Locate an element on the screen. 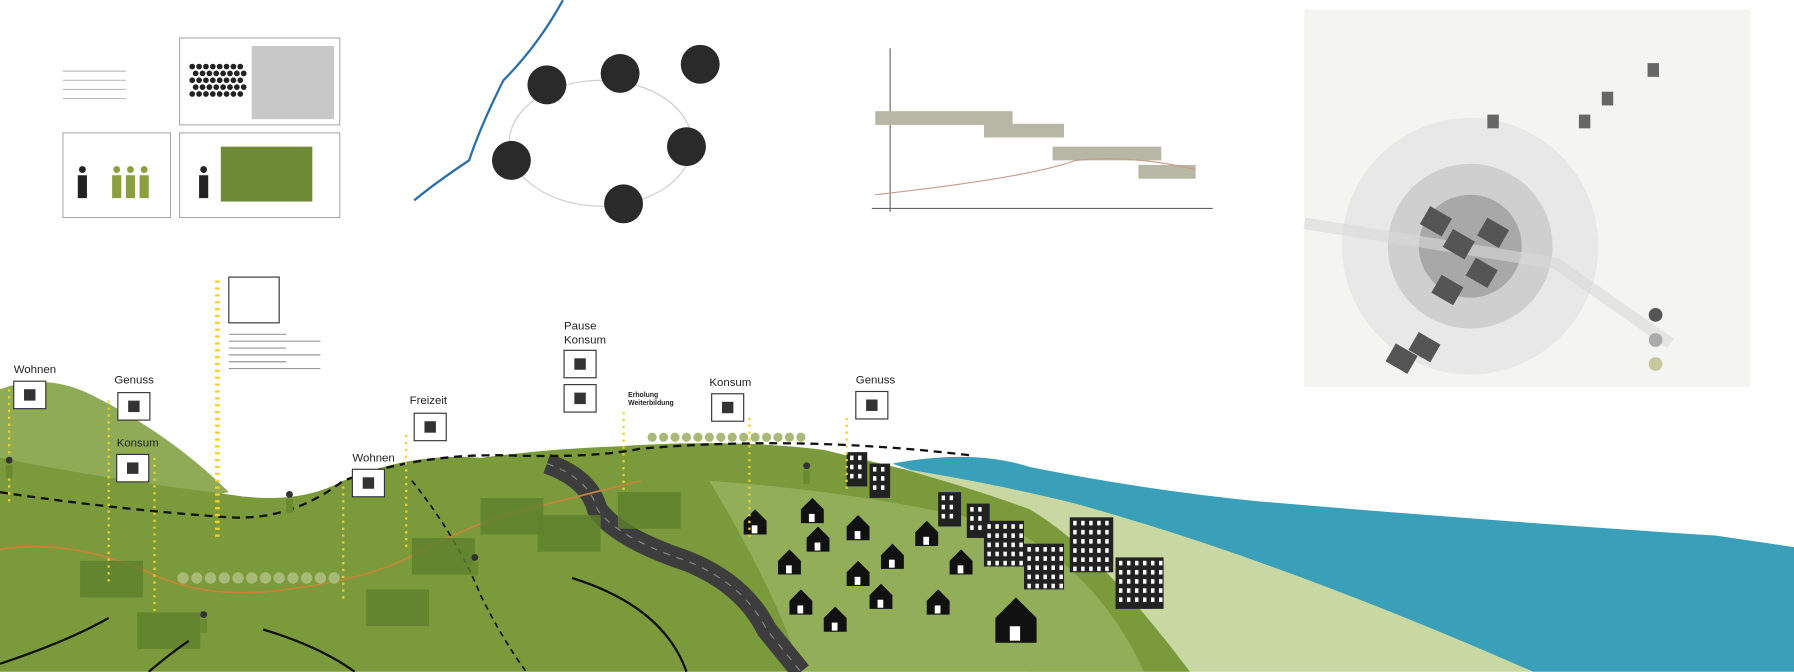 Image resolution: width=1794 pixels, height=672 pixels. field is located at coordinates (112, 579).